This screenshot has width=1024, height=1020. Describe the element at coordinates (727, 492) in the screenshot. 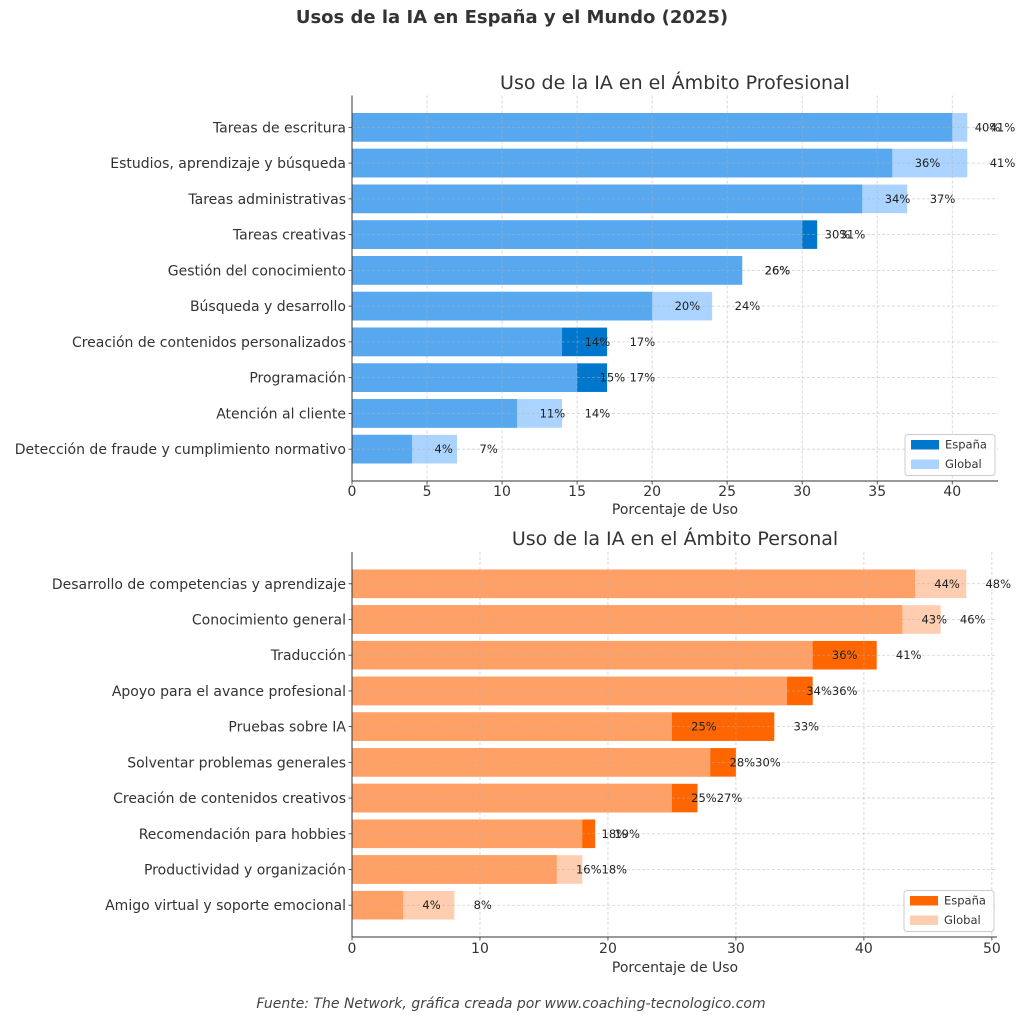

I see `x-tick-label: 25` at that location.